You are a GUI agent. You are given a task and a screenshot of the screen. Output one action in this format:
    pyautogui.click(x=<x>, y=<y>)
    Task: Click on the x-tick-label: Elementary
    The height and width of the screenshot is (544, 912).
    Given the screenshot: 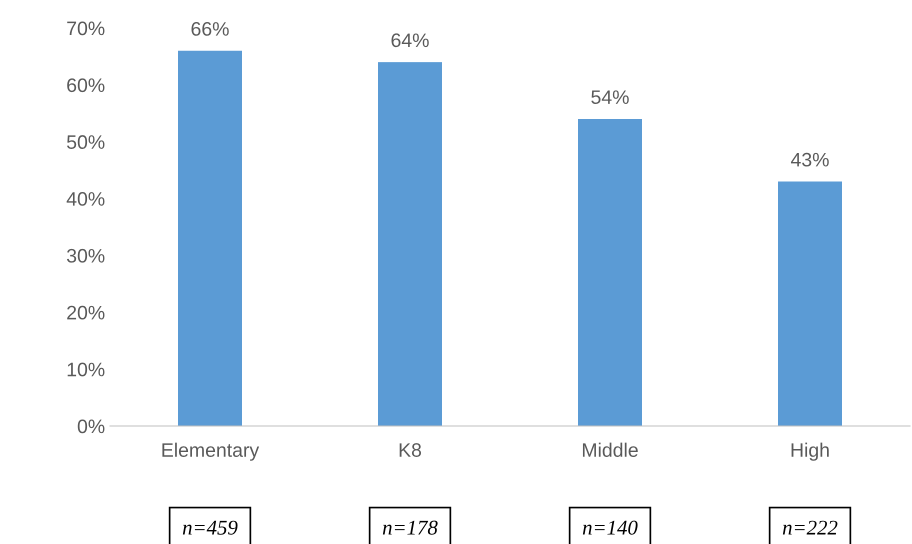 What is the action you would take?
    pyautogui.click(x=211, y=451)
    